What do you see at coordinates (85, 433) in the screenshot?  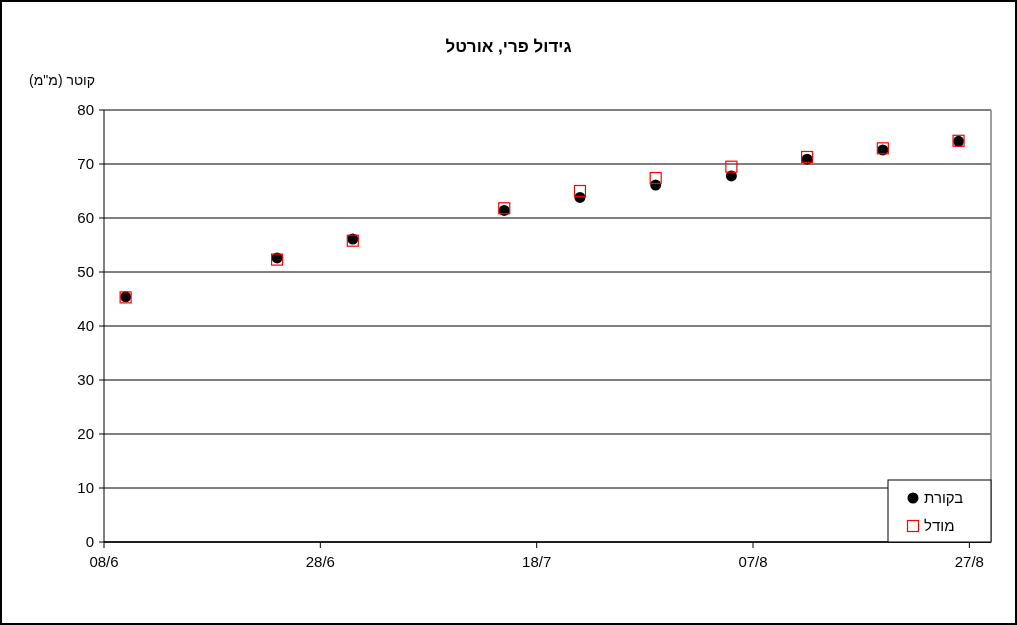 I see `y-tick-label: 20` at bounding box center [85, 433].